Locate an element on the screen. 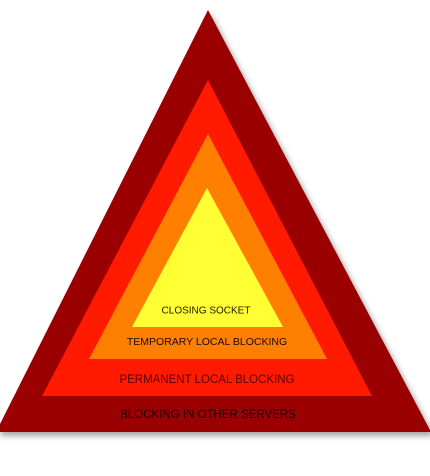 The width and height of the screenshot is (430, 476). layer-third-label: TEMPORARY LOCAL BLOCKING is located at coordinates (207, 342).